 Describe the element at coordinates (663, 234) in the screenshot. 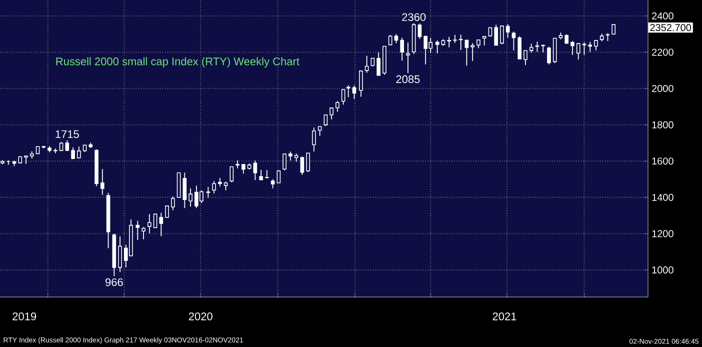

I see `y-tick-label: 1200` at that location.